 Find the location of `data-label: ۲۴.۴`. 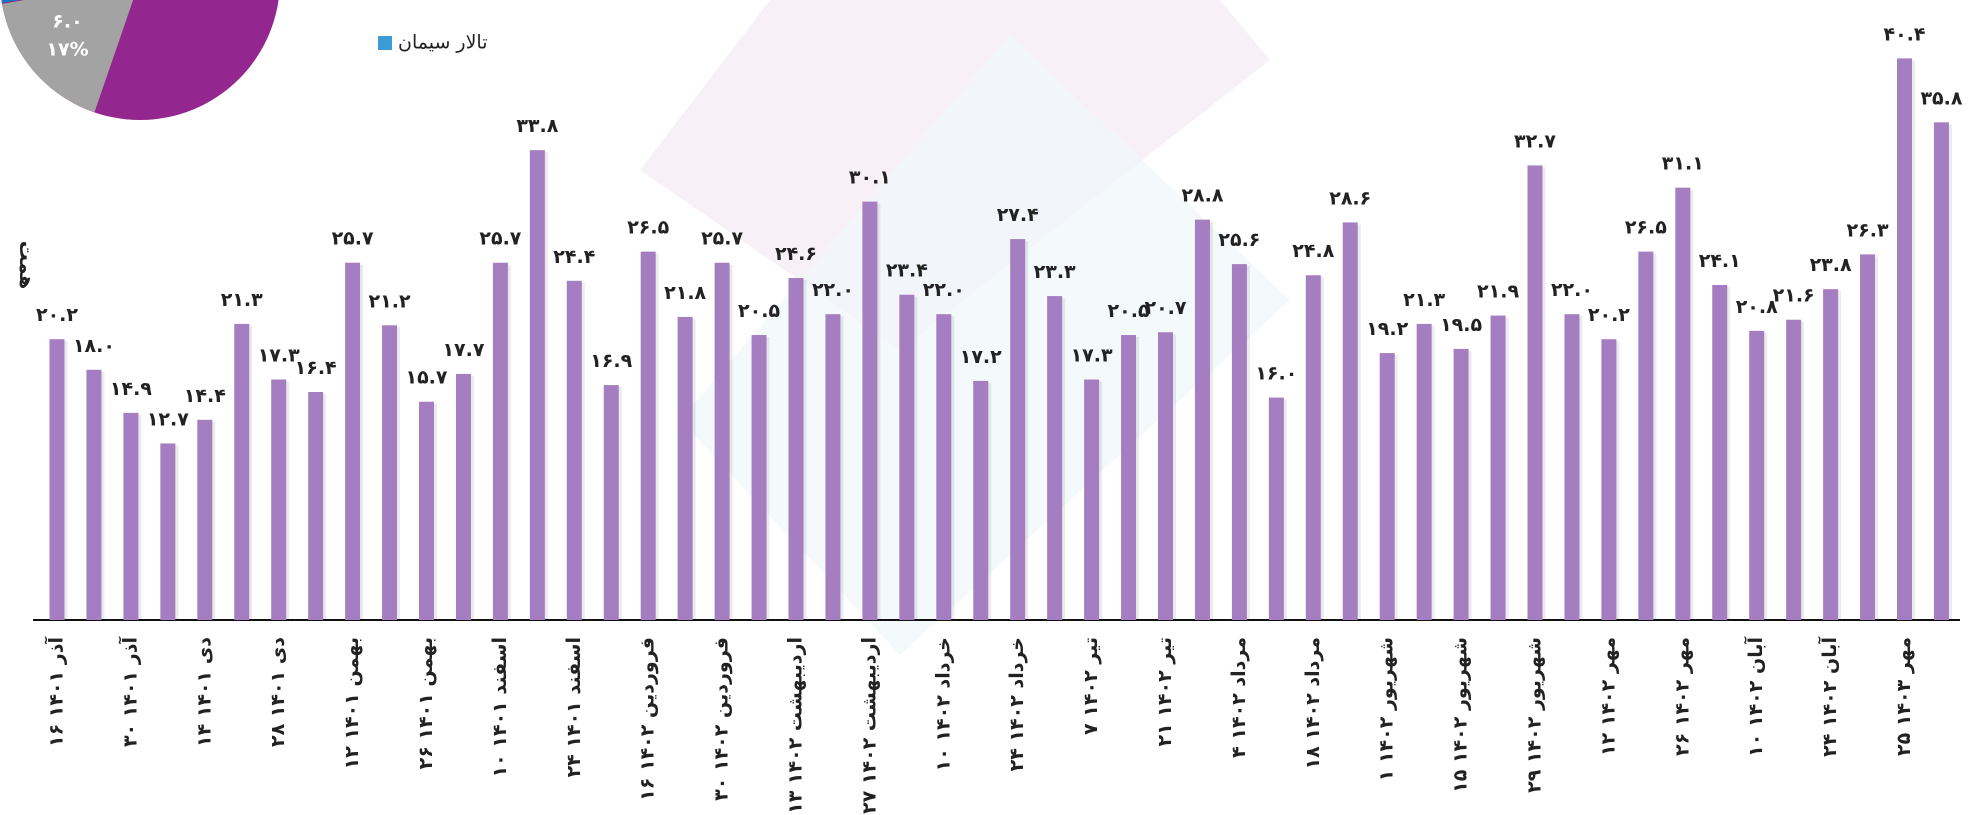

data-label: ۲۴.۴ is located at coordinates (574, 257).